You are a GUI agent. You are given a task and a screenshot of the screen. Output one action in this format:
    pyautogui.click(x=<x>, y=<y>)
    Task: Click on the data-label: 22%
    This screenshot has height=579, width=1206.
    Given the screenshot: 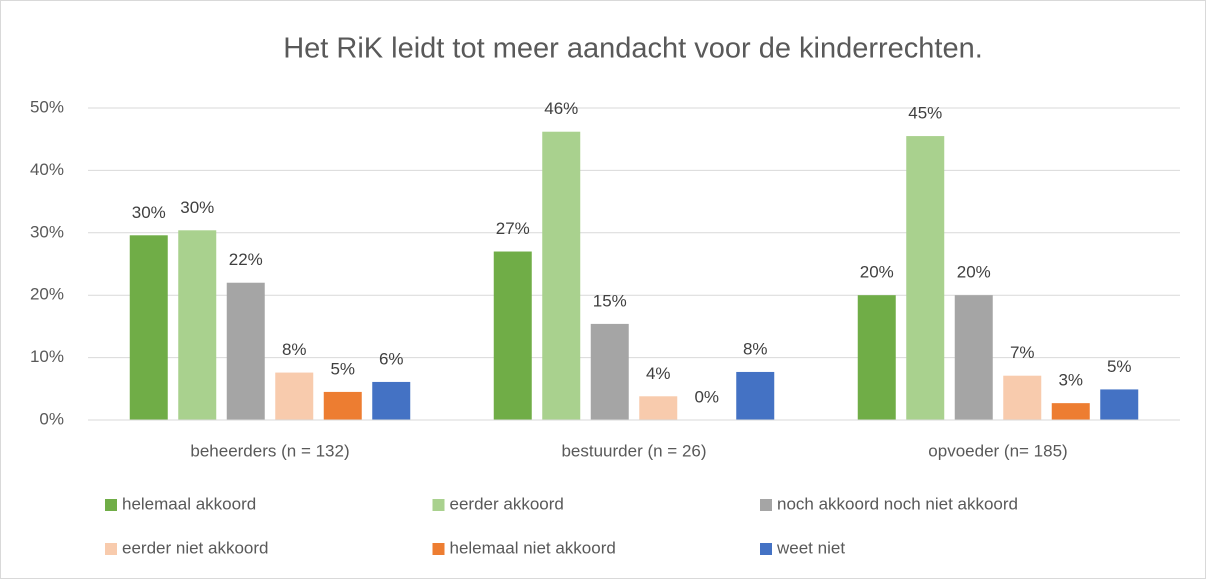 What is the action you would take?
    pyautogui.click(x=246, y=259)
    